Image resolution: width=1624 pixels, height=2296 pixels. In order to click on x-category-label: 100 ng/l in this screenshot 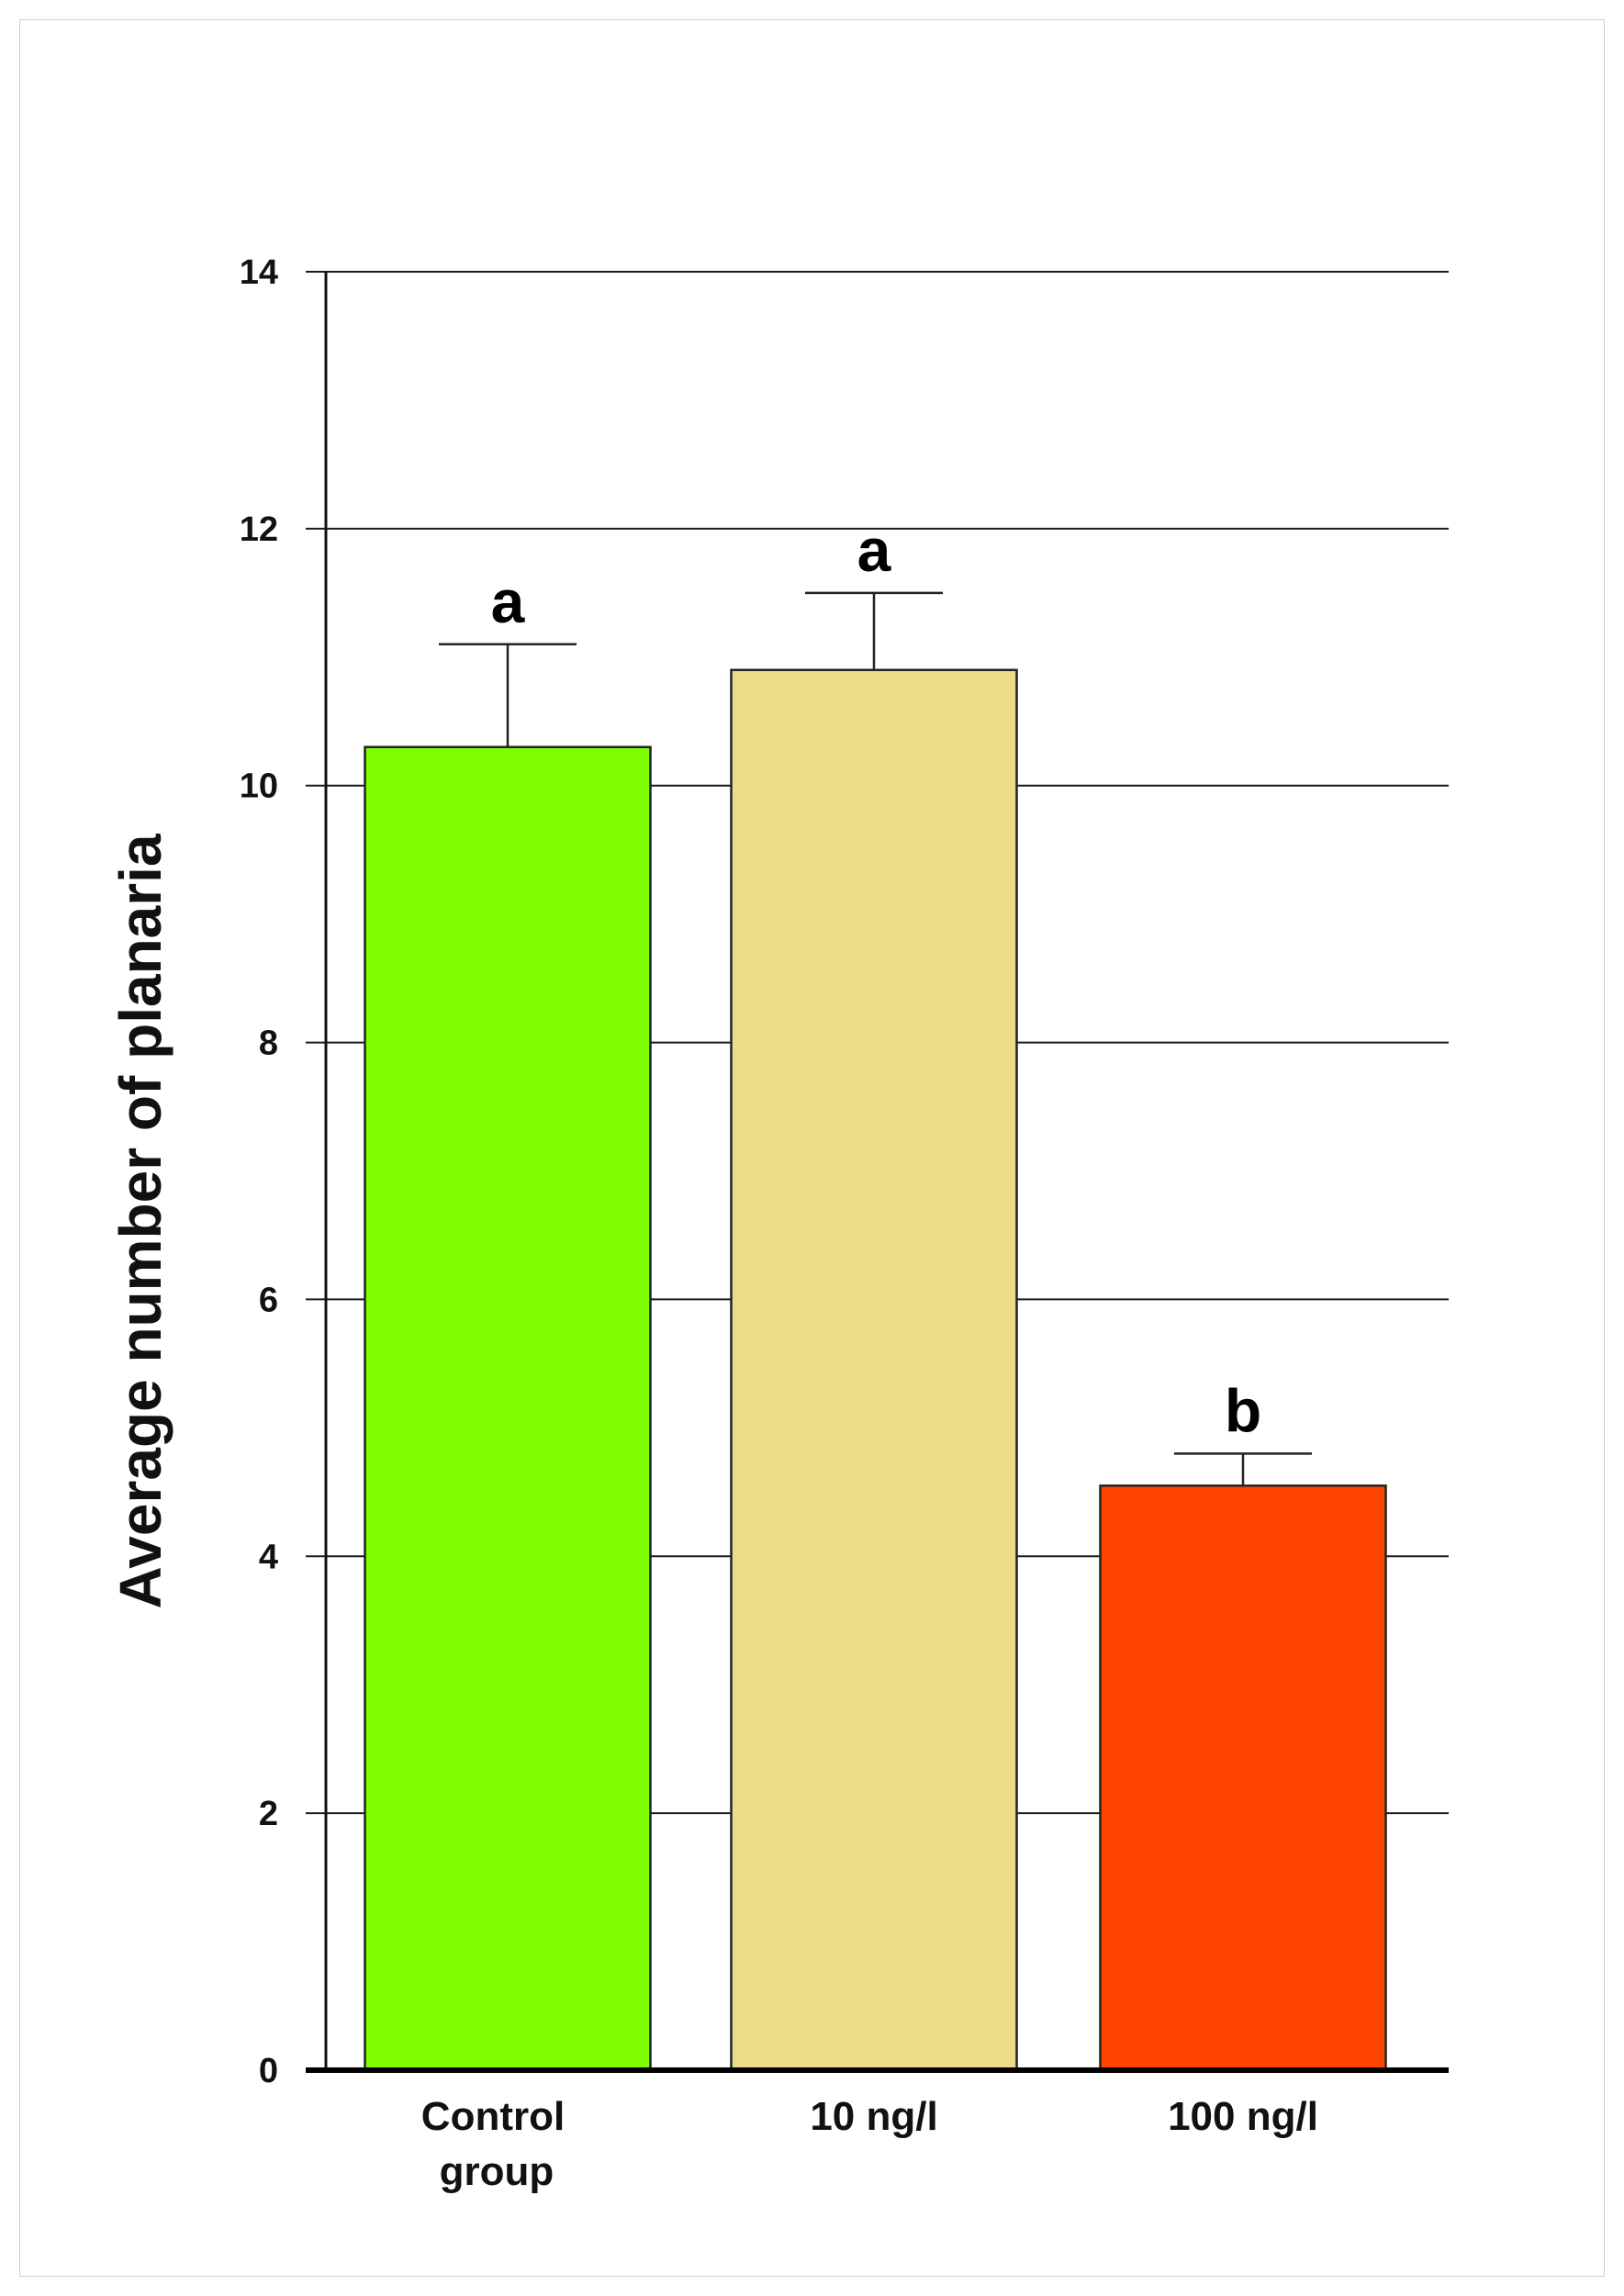, I will do `click(1243, 2116)`.